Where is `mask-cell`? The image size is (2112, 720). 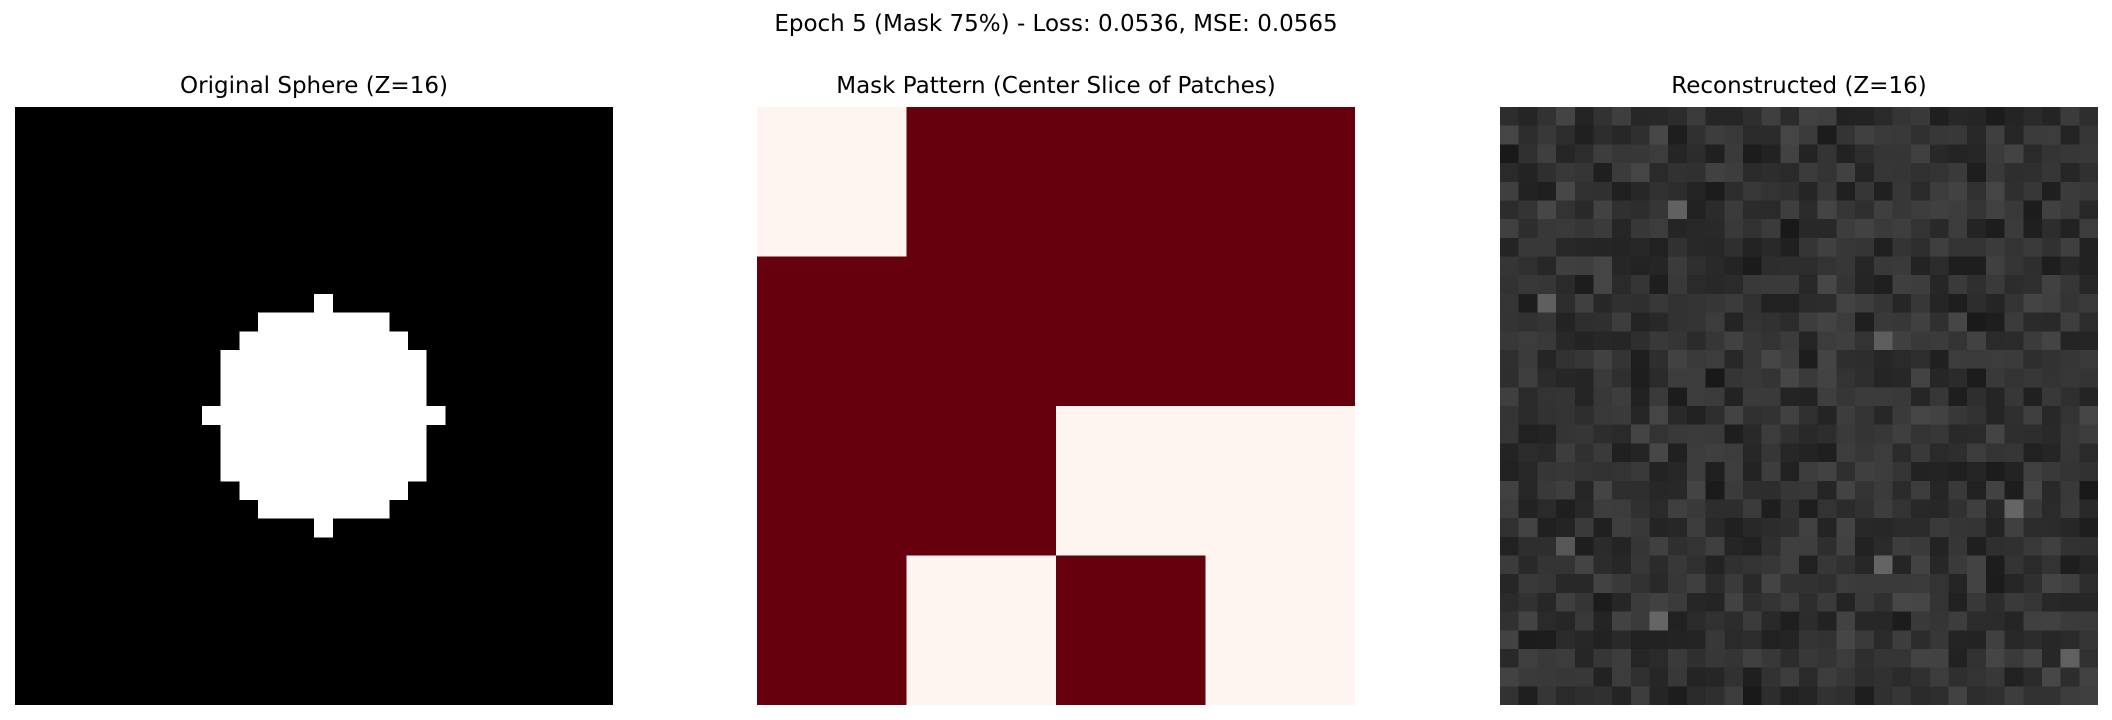 mask-cell is located at coordinates (1131, 481).